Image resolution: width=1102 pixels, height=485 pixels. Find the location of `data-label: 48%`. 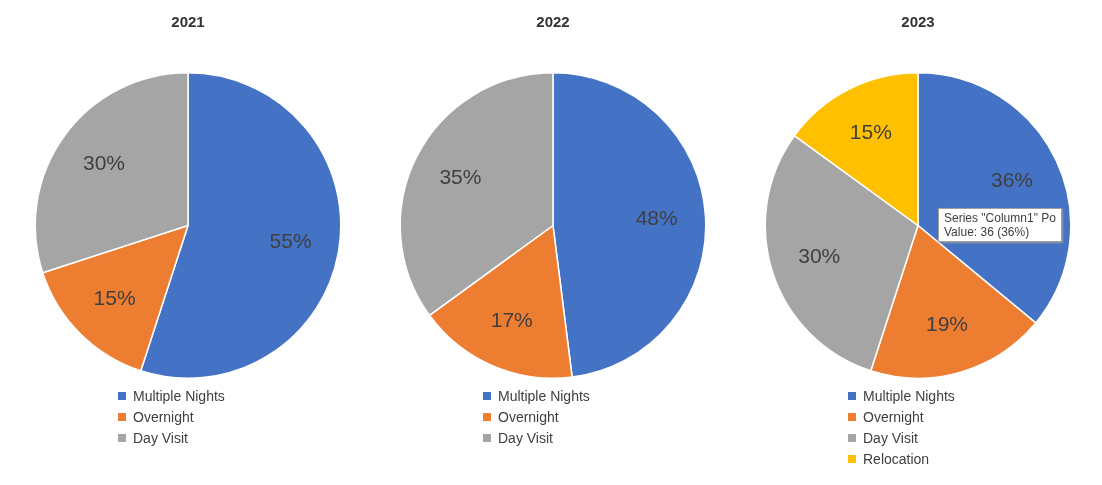

data-label: 48% is located at coordinates (656, 217).